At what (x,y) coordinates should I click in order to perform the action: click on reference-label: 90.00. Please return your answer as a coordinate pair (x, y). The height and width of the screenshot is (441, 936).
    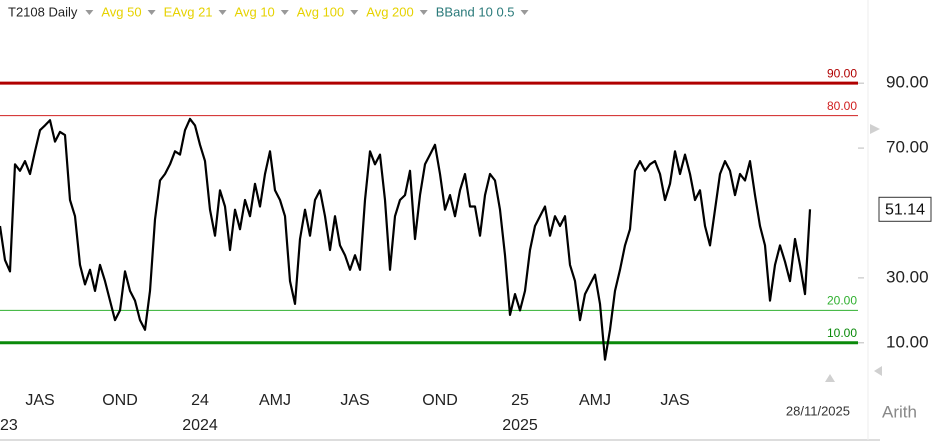
    Looking at the image, I should click on (842, 73).